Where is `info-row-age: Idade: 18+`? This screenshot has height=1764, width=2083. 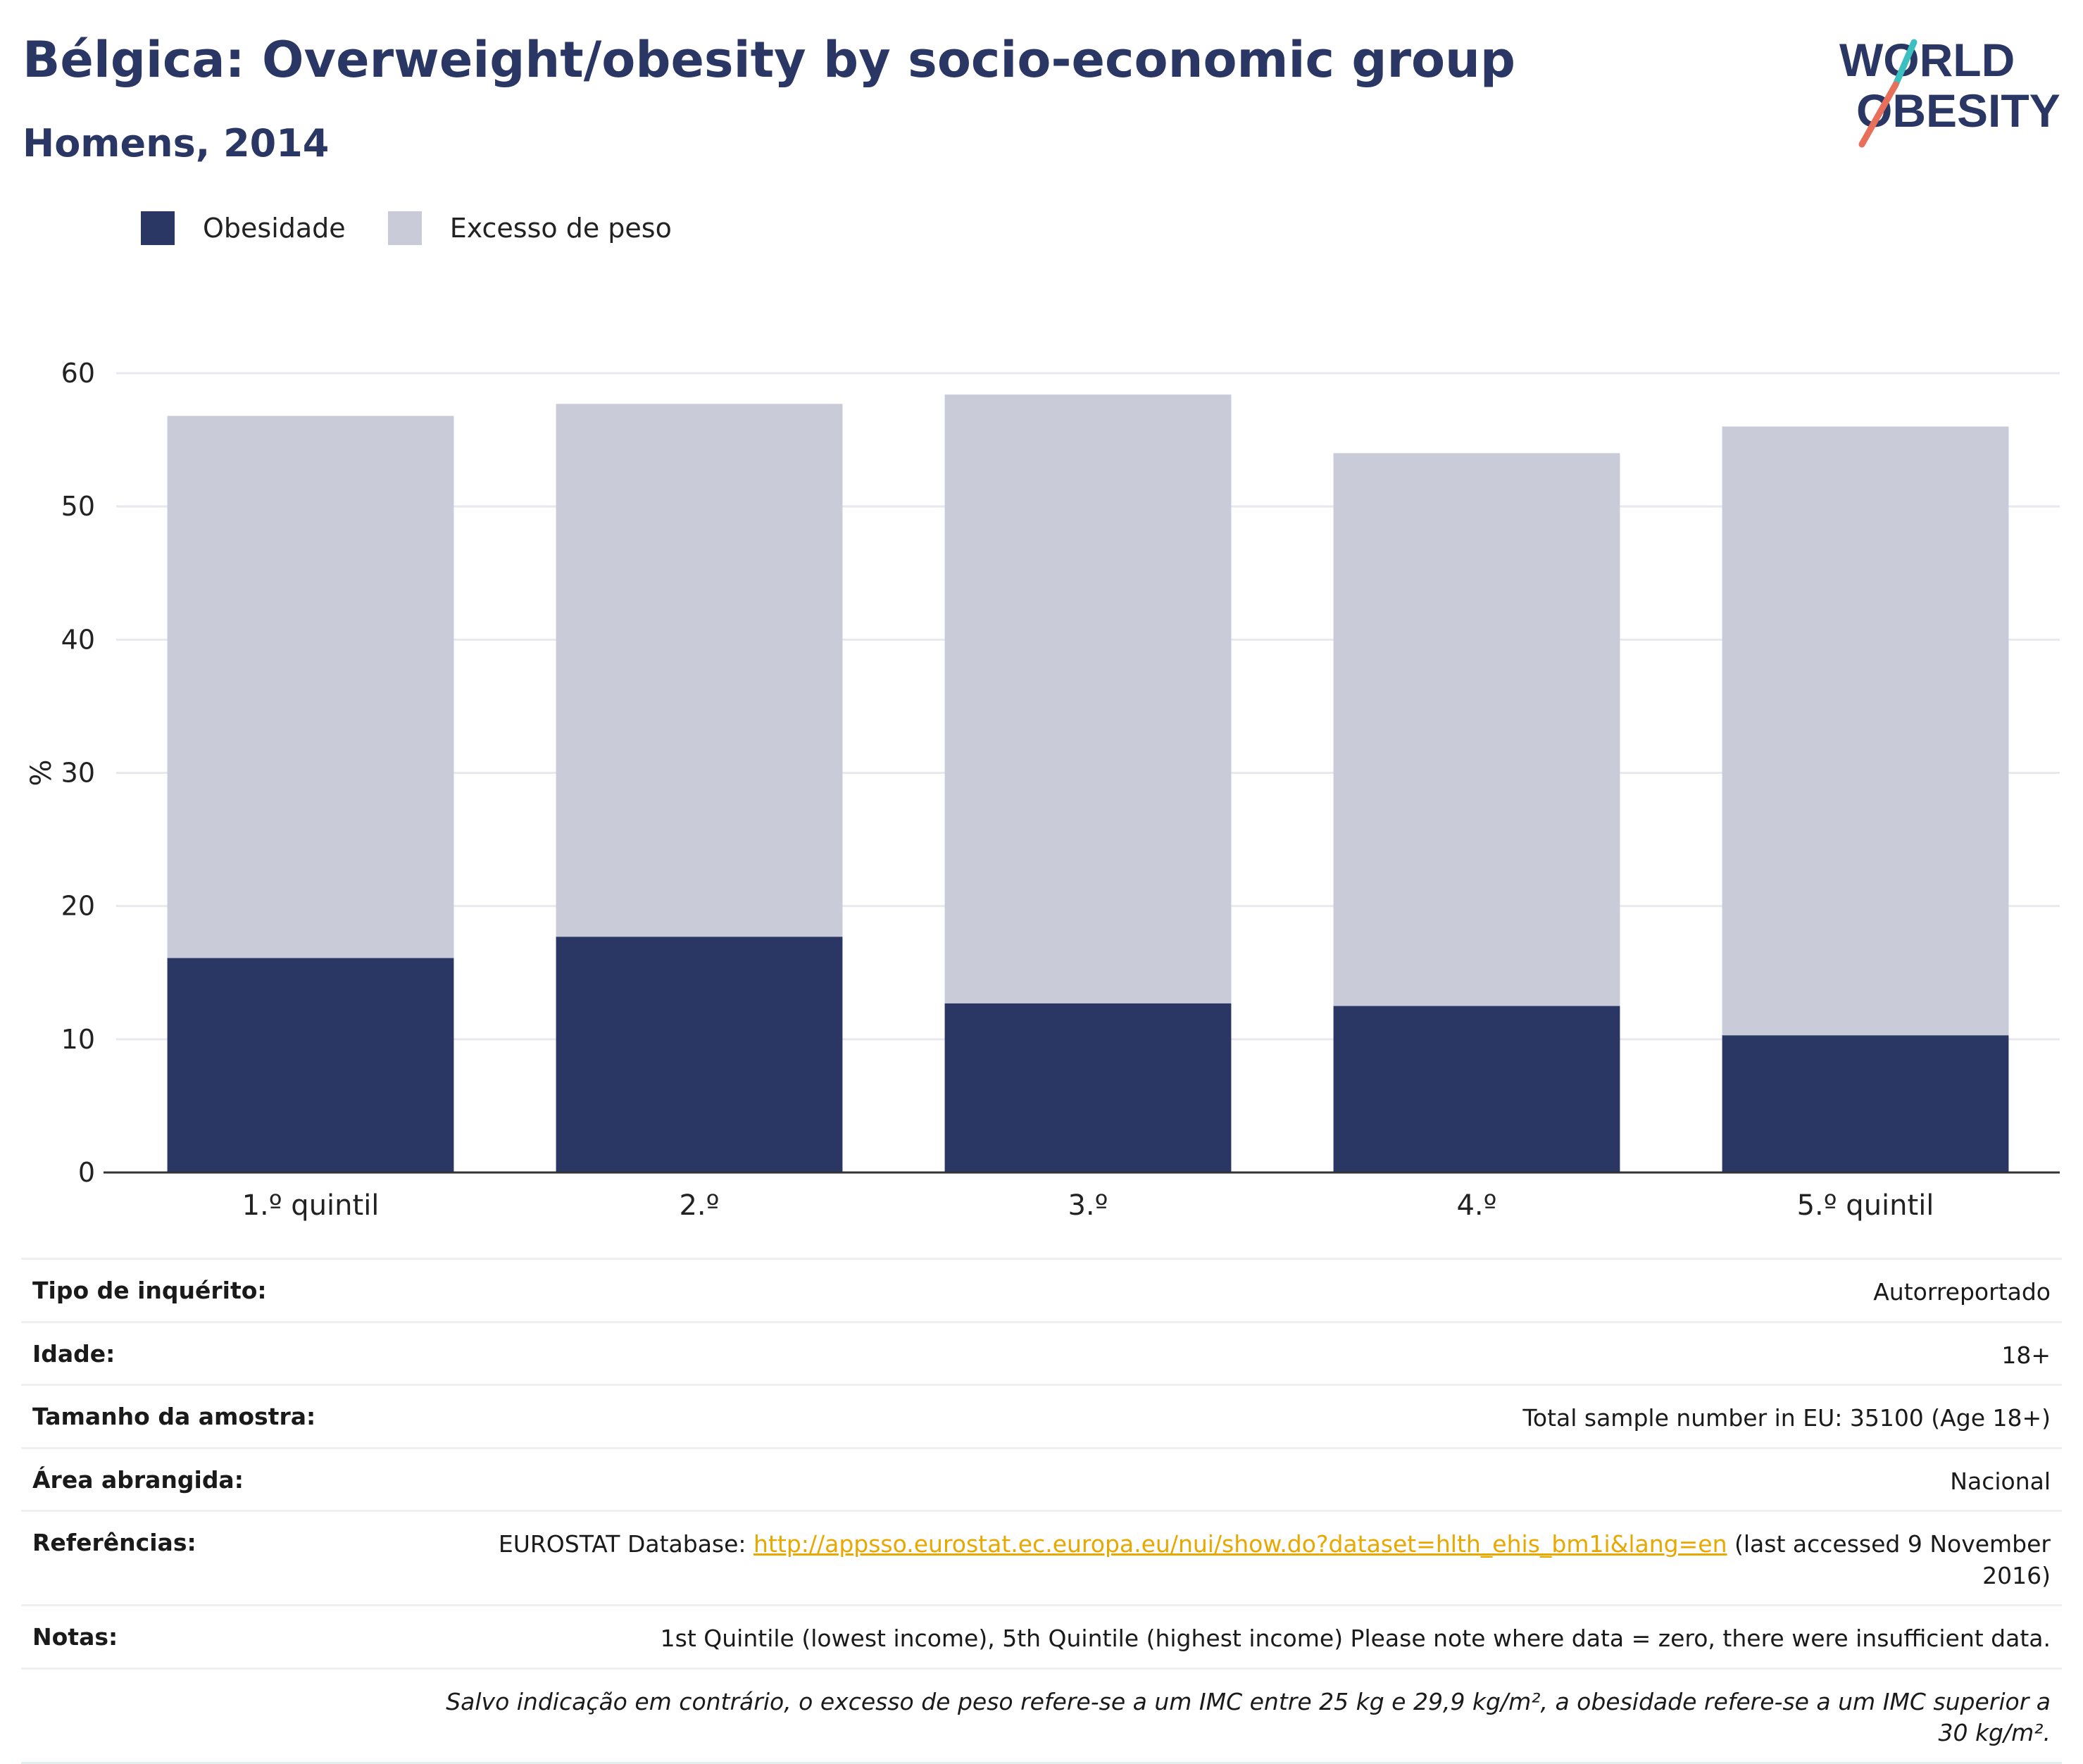 info-row-age: Idade: 18+ is located at coordinates (1041, 1352).